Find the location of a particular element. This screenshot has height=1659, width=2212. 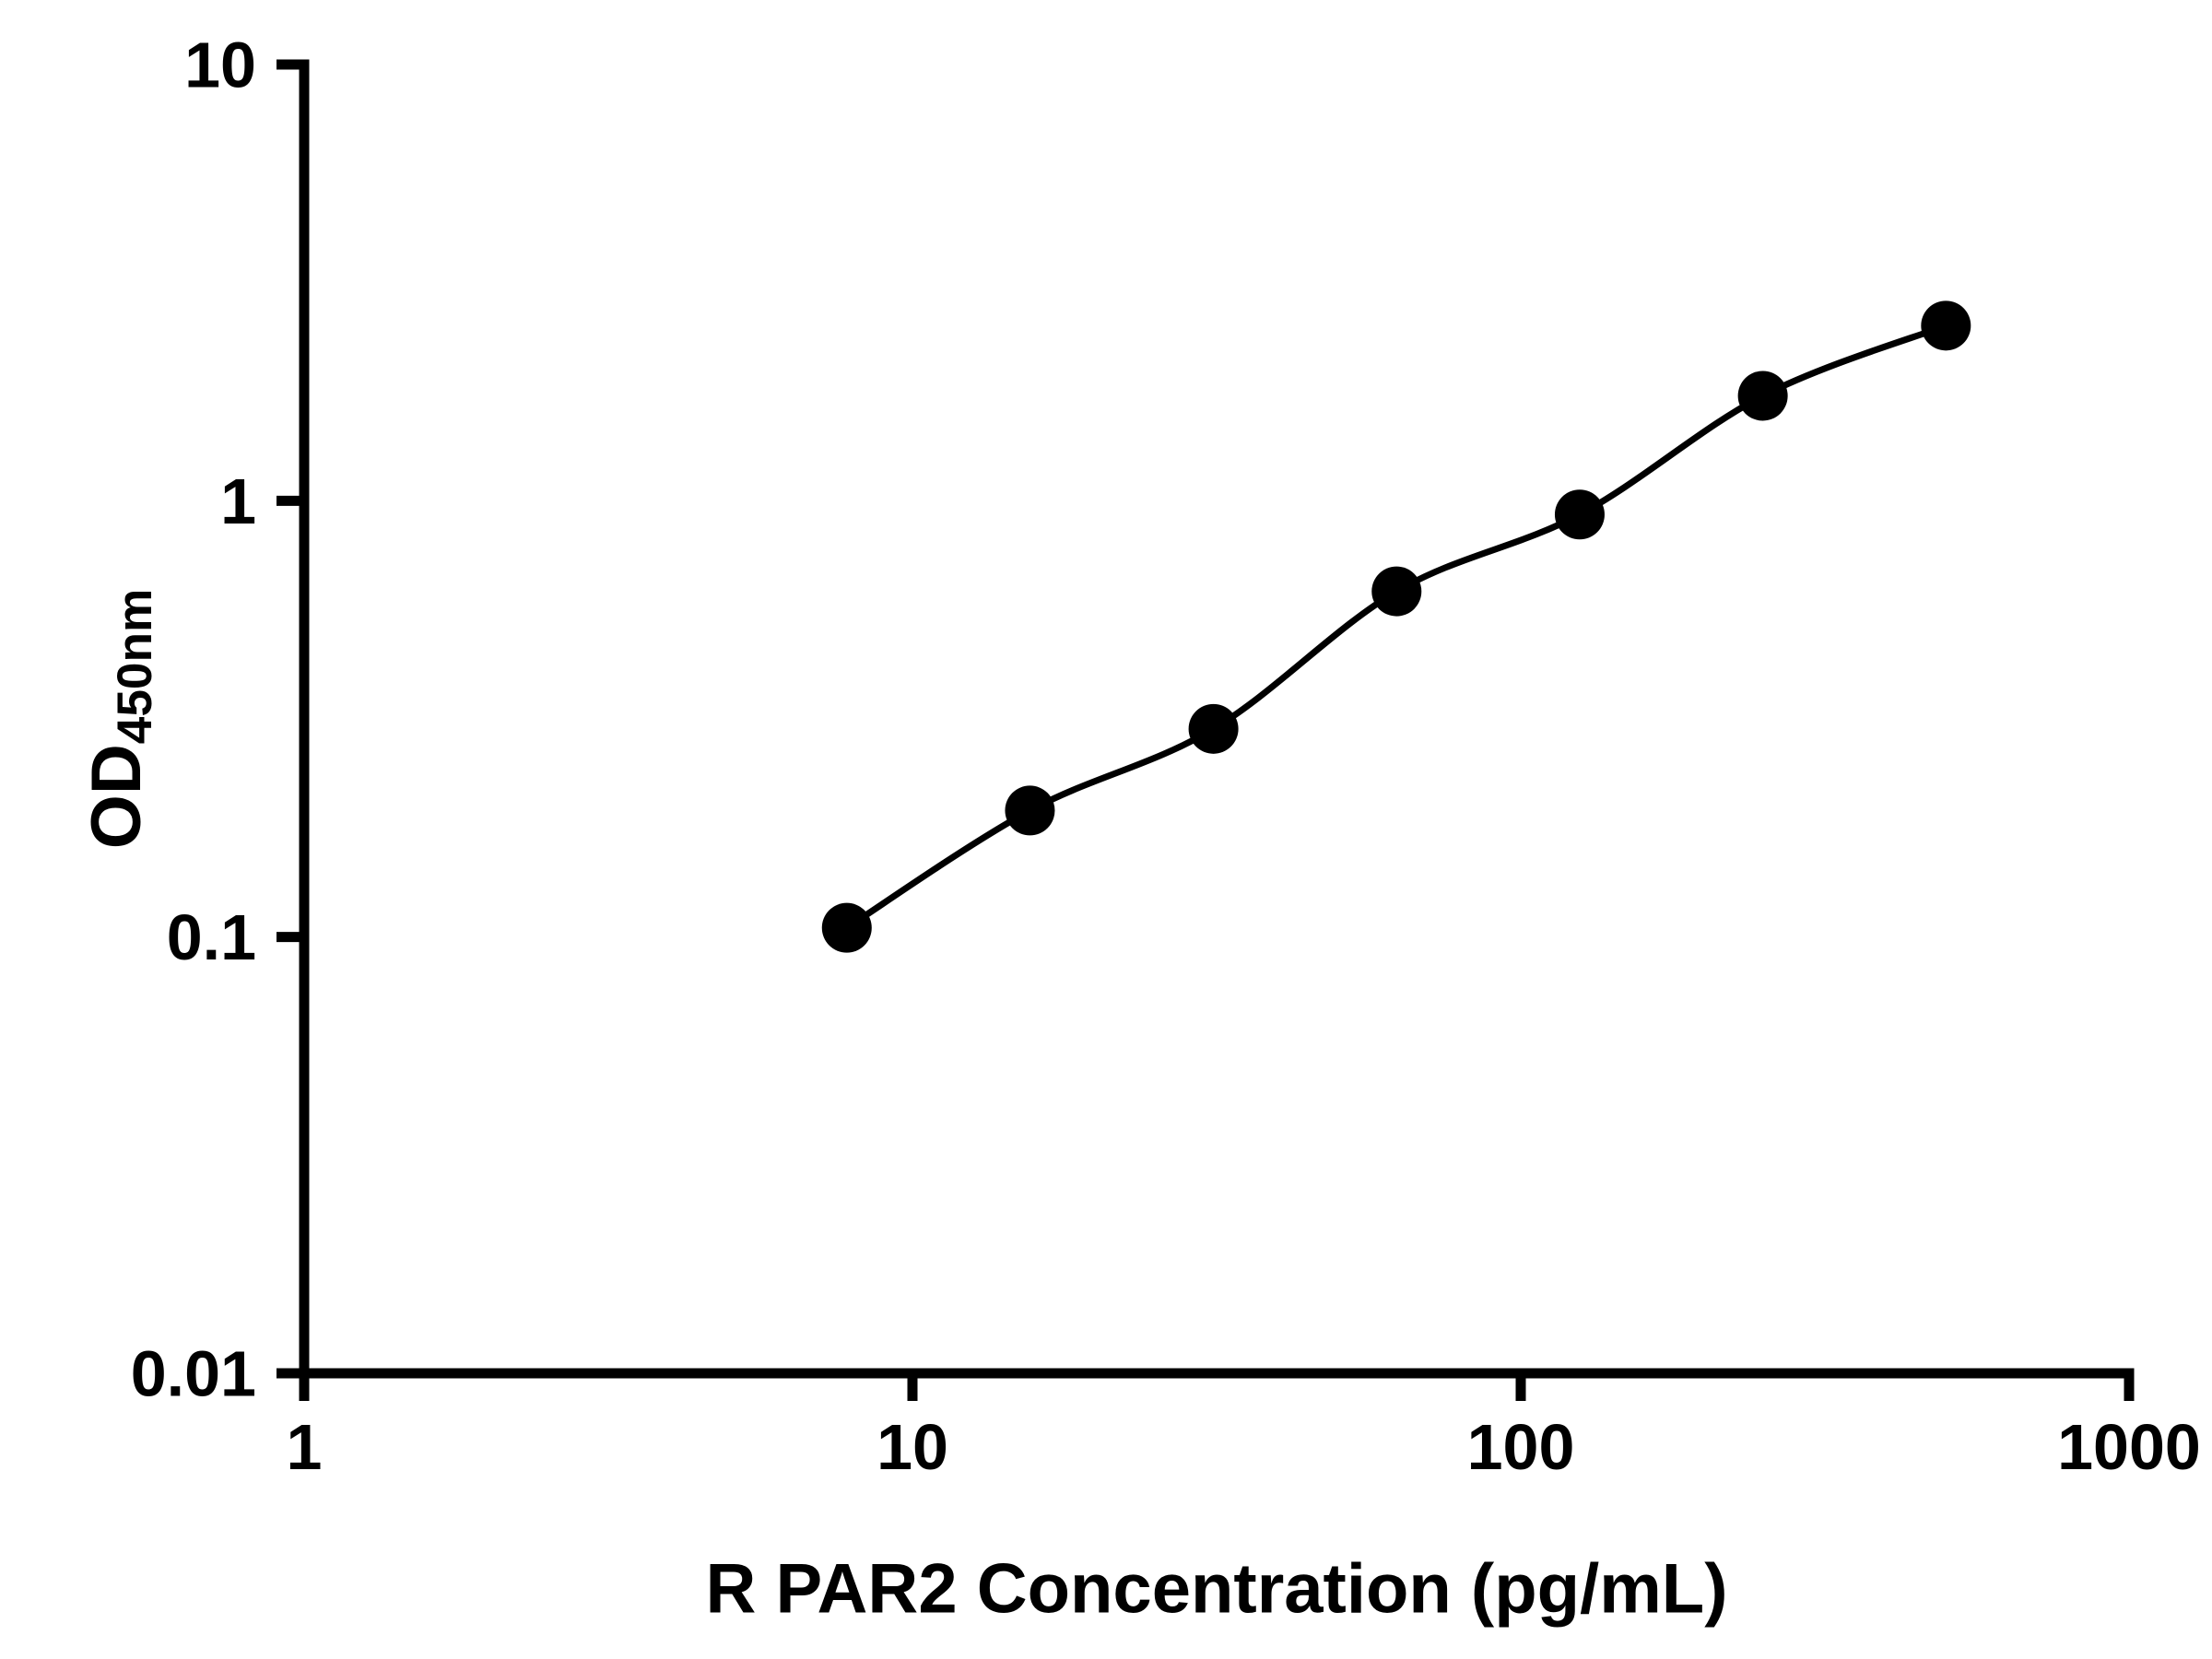

y-axis-label-base: OD is located at coordinates (117, 797).